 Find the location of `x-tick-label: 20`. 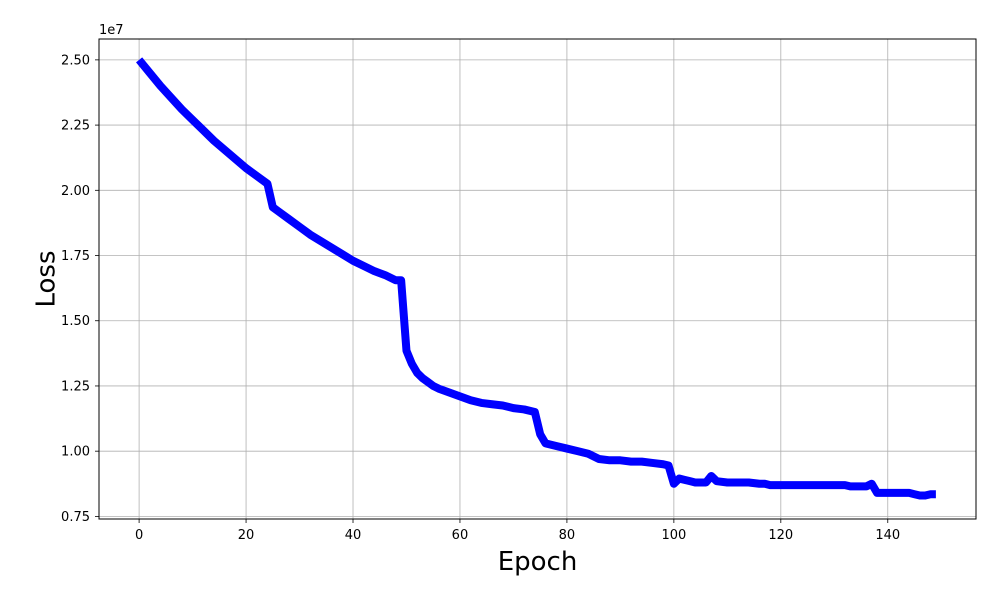

x-tick-label: 20 is located at coordinates (246, 535).